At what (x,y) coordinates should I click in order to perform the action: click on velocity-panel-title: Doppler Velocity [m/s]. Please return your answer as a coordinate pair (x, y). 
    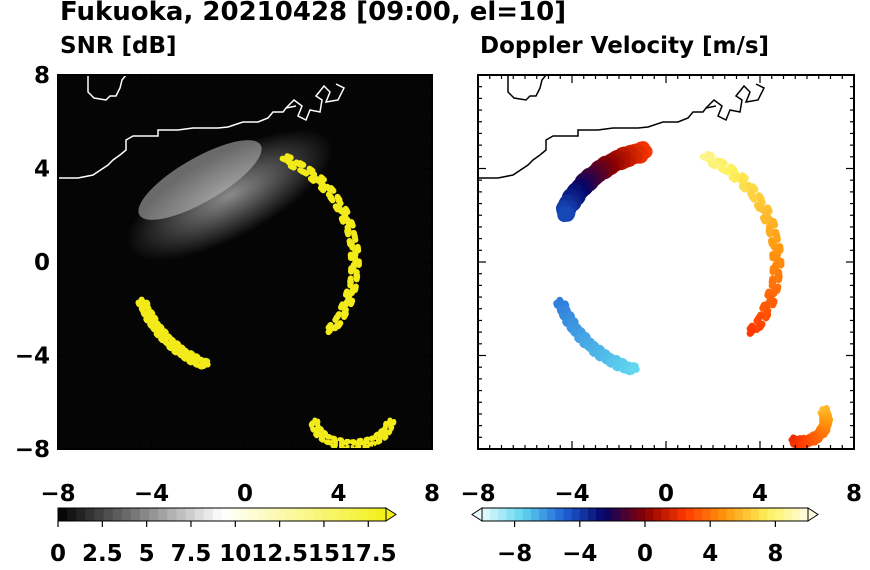
    Looking at the image, I should click on (625, 46).